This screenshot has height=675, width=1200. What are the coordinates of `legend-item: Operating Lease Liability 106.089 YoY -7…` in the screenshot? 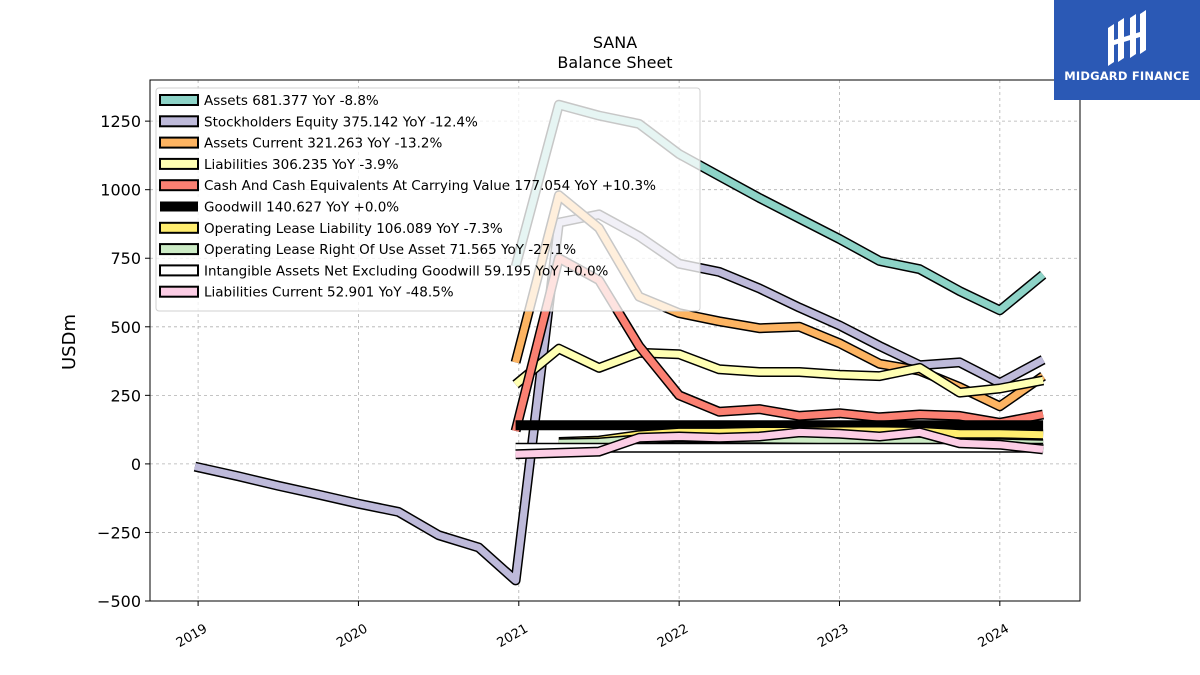 It's located at (331, 229).